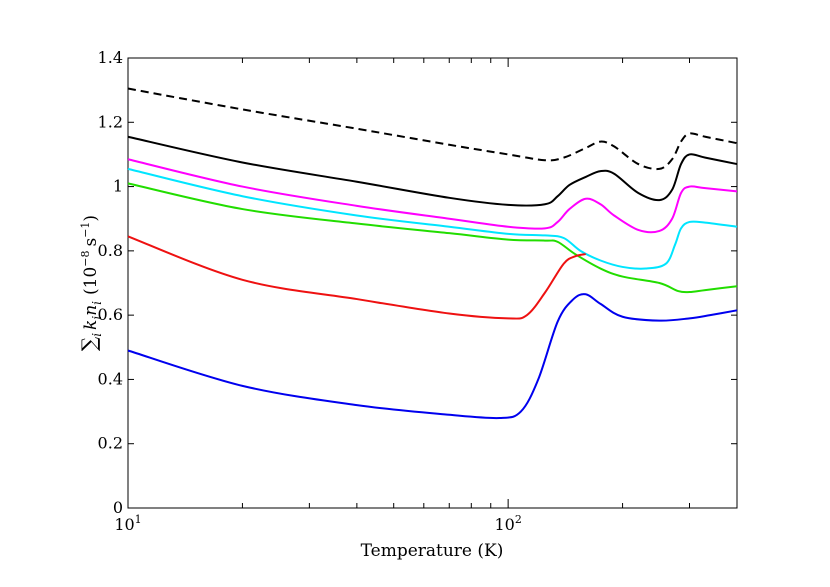  What do you see at coordinates (127, 523) in the screenshot?
I see `x-tick-label: 10¹` at bounding box center [127, 523].